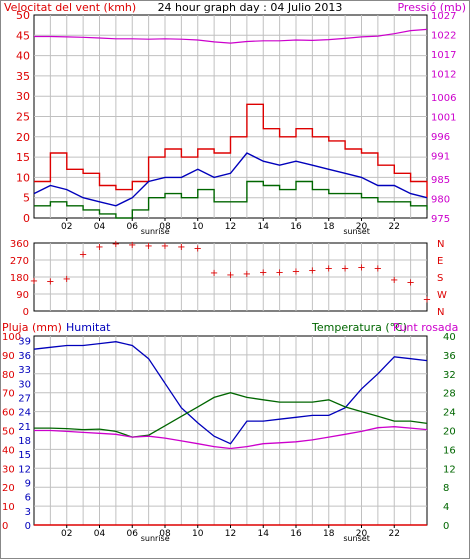  What do you see at coordinates (440, 278) in the screenshot?
I see `compass-label: S` at bounding box center [440, 278].